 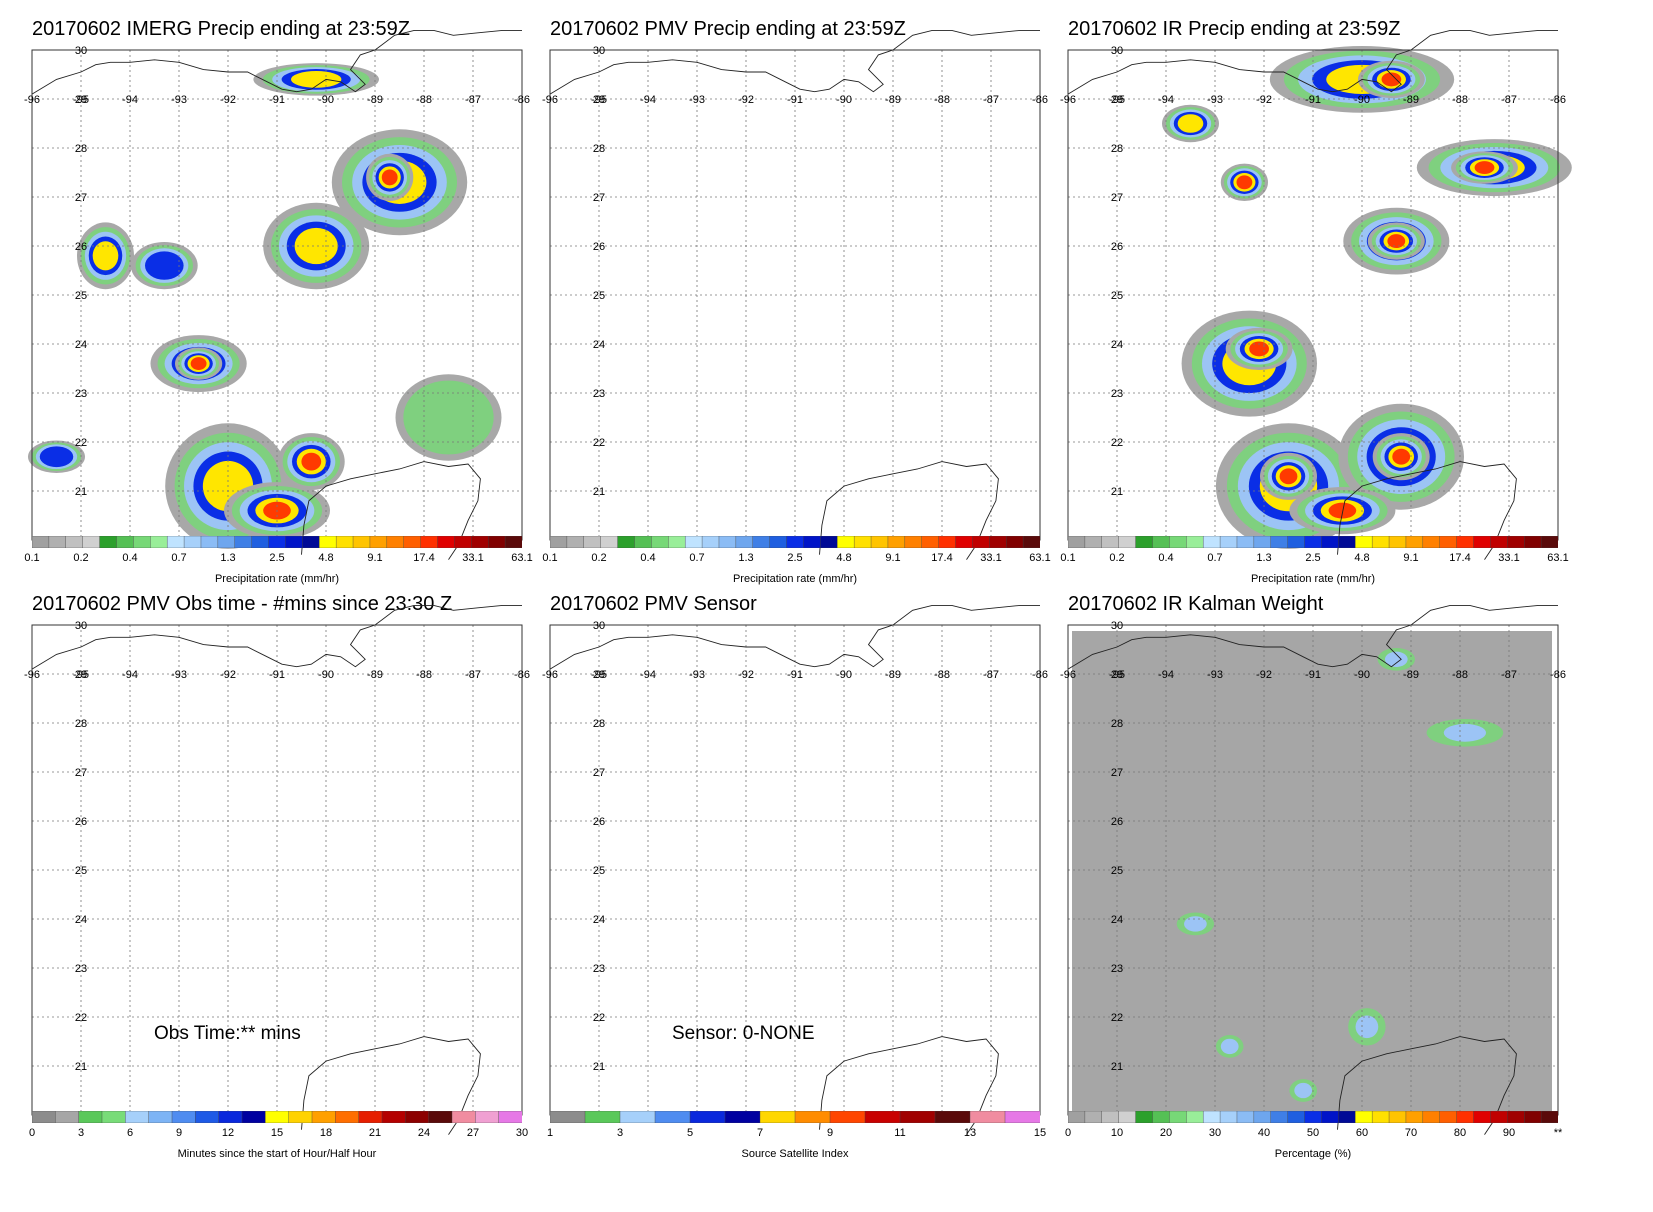 I want to click on lon-tick-label: -87, so click(x=1509, y=675).